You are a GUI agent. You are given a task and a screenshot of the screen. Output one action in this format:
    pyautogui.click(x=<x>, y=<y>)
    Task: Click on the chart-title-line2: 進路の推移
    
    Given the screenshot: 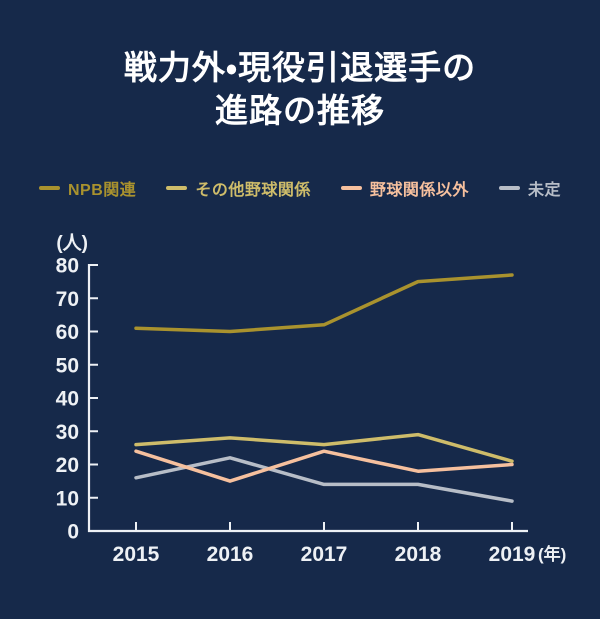 What is the action you would take?
    pyautogui.click(x=300, y=110)
    